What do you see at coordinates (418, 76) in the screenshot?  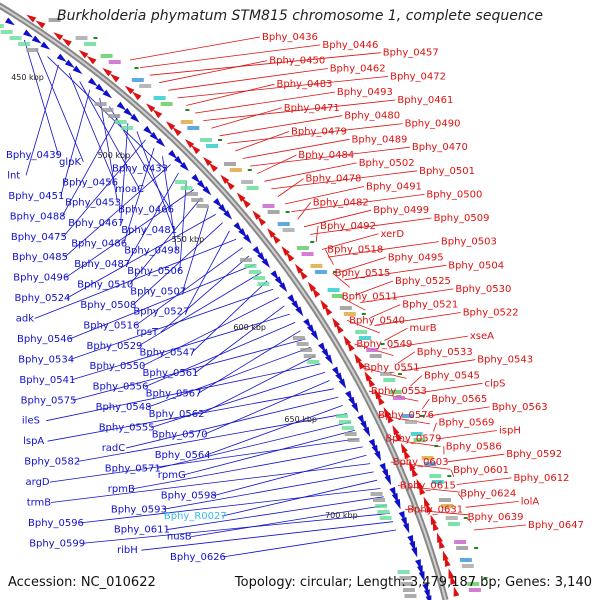 I see `right-gene-label: Bphy_0472` at bounding box center [418, 76].